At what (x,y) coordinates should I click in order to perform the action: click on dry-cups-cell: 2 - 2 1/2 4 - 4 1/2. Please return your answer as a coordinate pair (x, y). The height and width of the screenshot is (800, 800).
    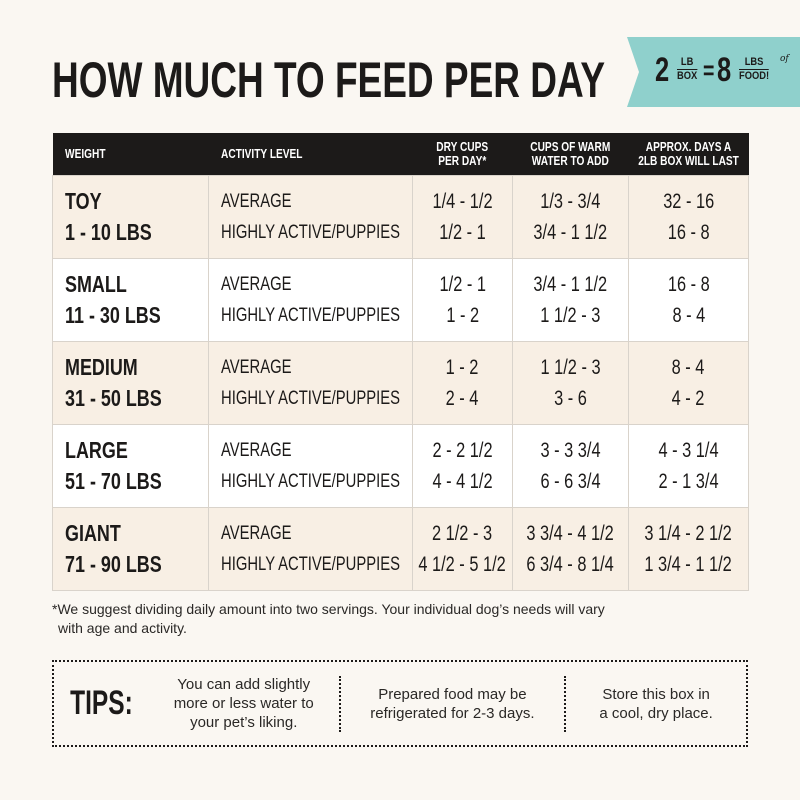
    Looking at the image, I should click on (462, 465).